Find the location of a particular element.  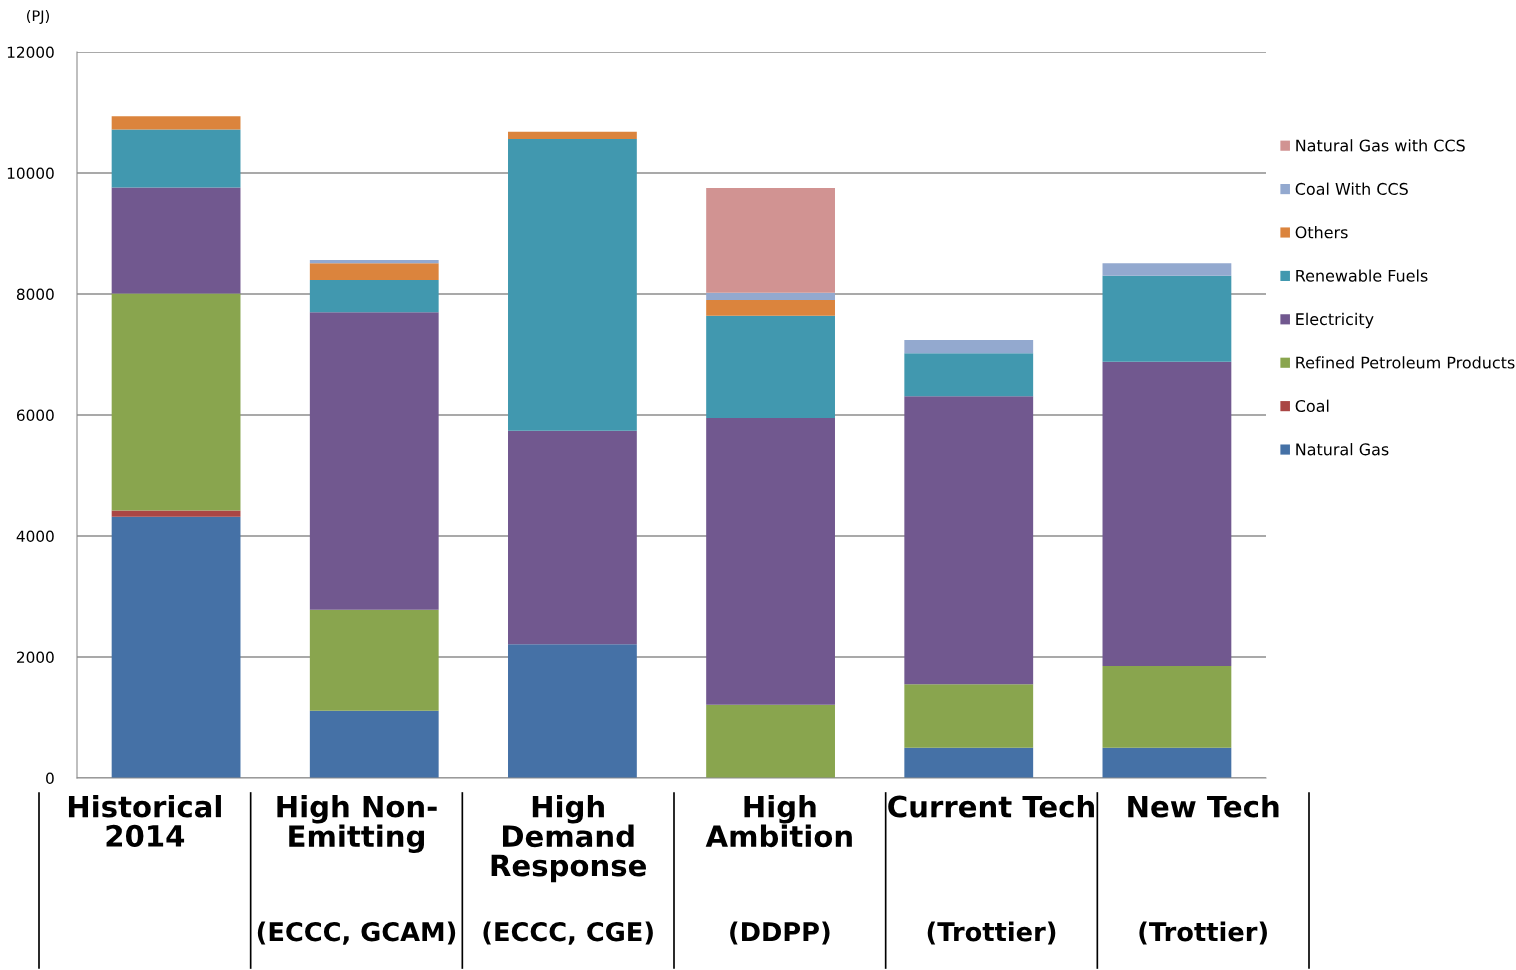

legend-label: Others is located at coordinates (1321, 232).